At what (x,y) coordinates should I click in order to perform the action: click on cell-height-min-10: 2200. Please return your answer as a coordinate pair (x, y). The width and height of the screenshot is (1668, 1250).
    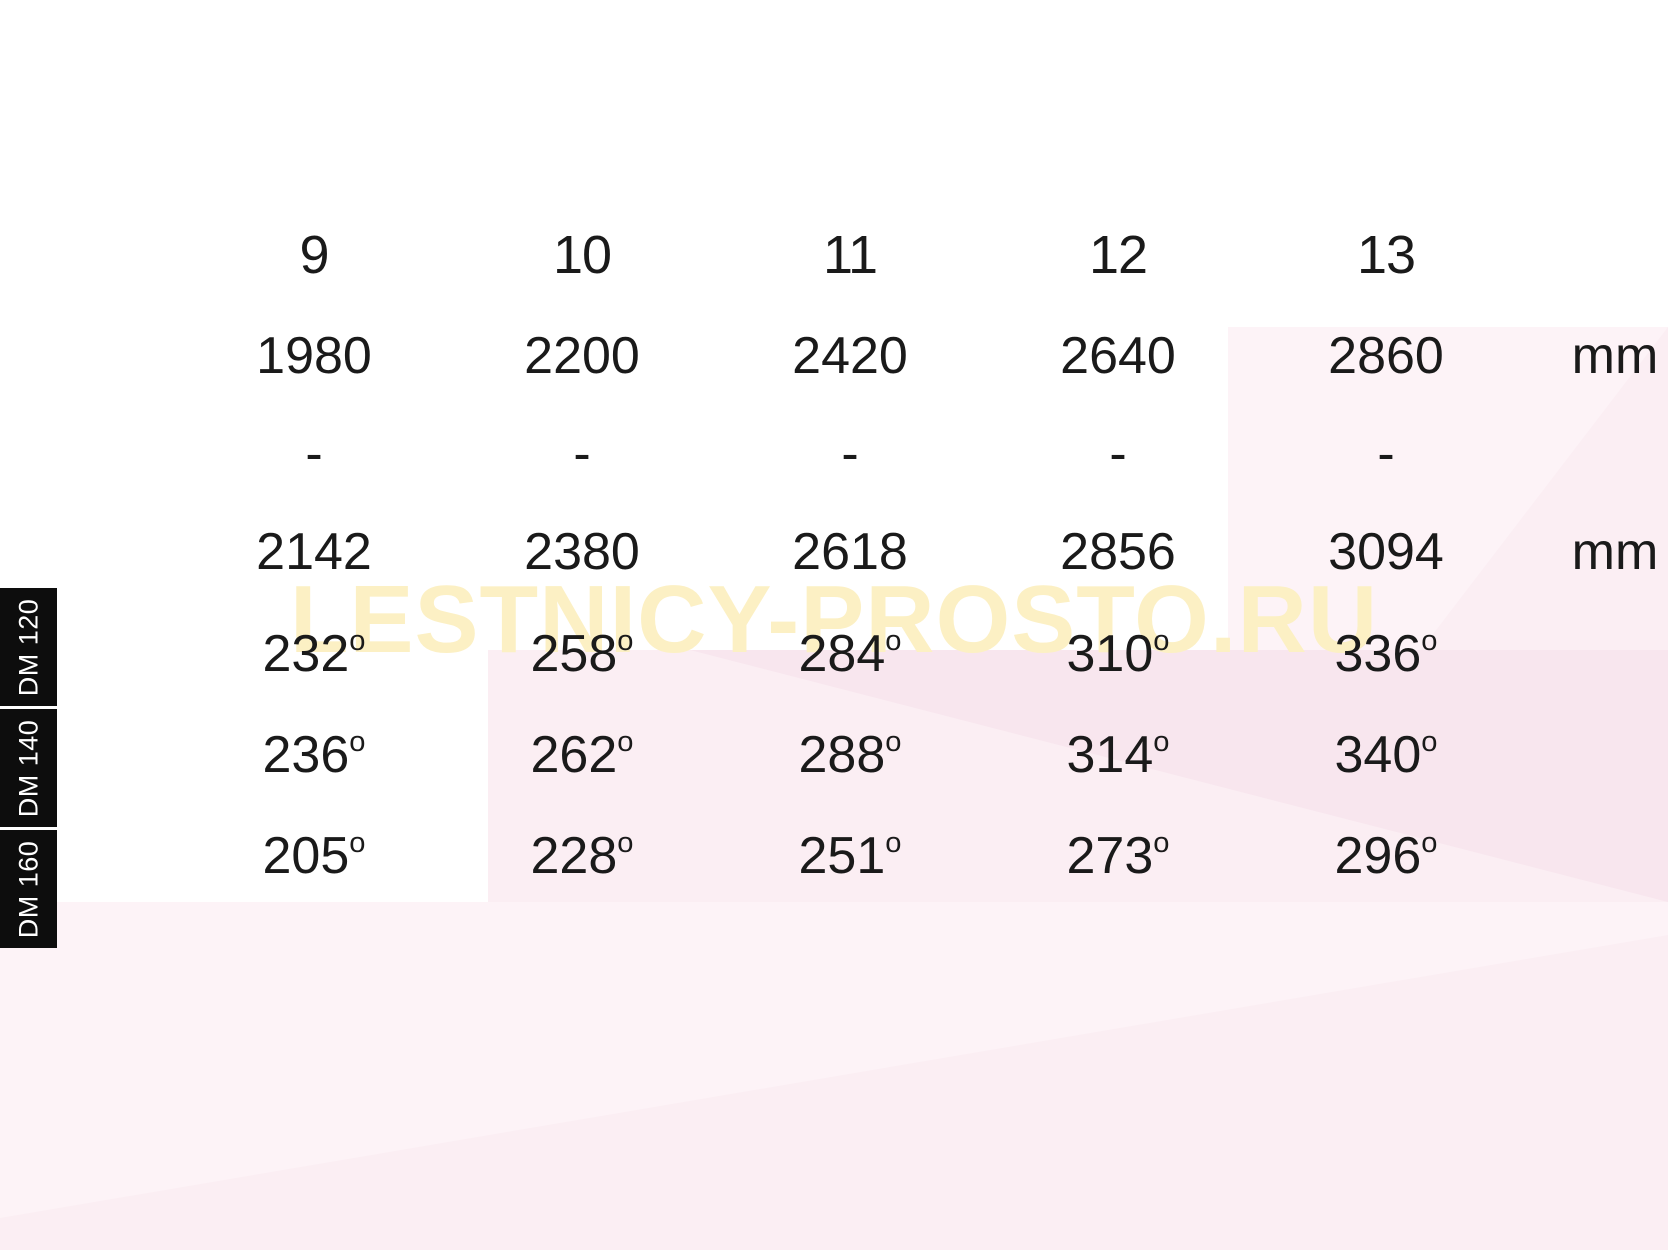
    Looking at the image, I should click on (582, 356).